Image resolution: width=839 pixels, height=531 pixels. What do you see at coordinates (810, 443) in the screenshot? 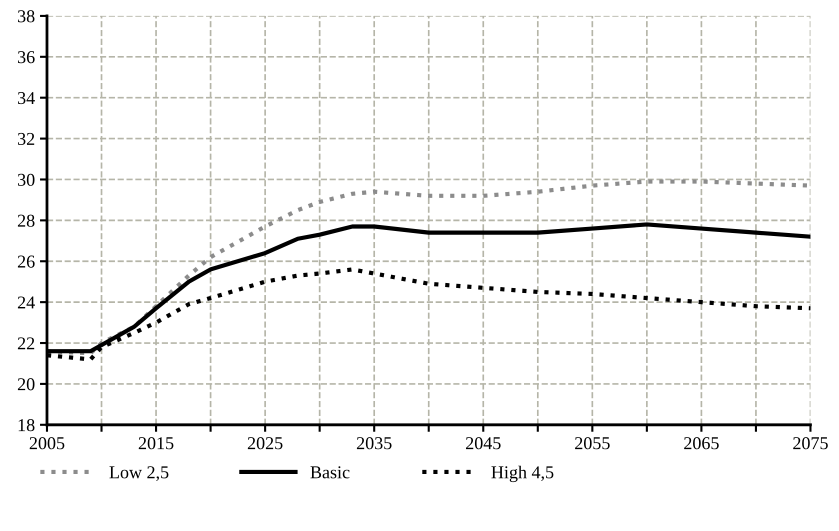
I see `x-tick-label: 2075` at bounding box center [810, 443].